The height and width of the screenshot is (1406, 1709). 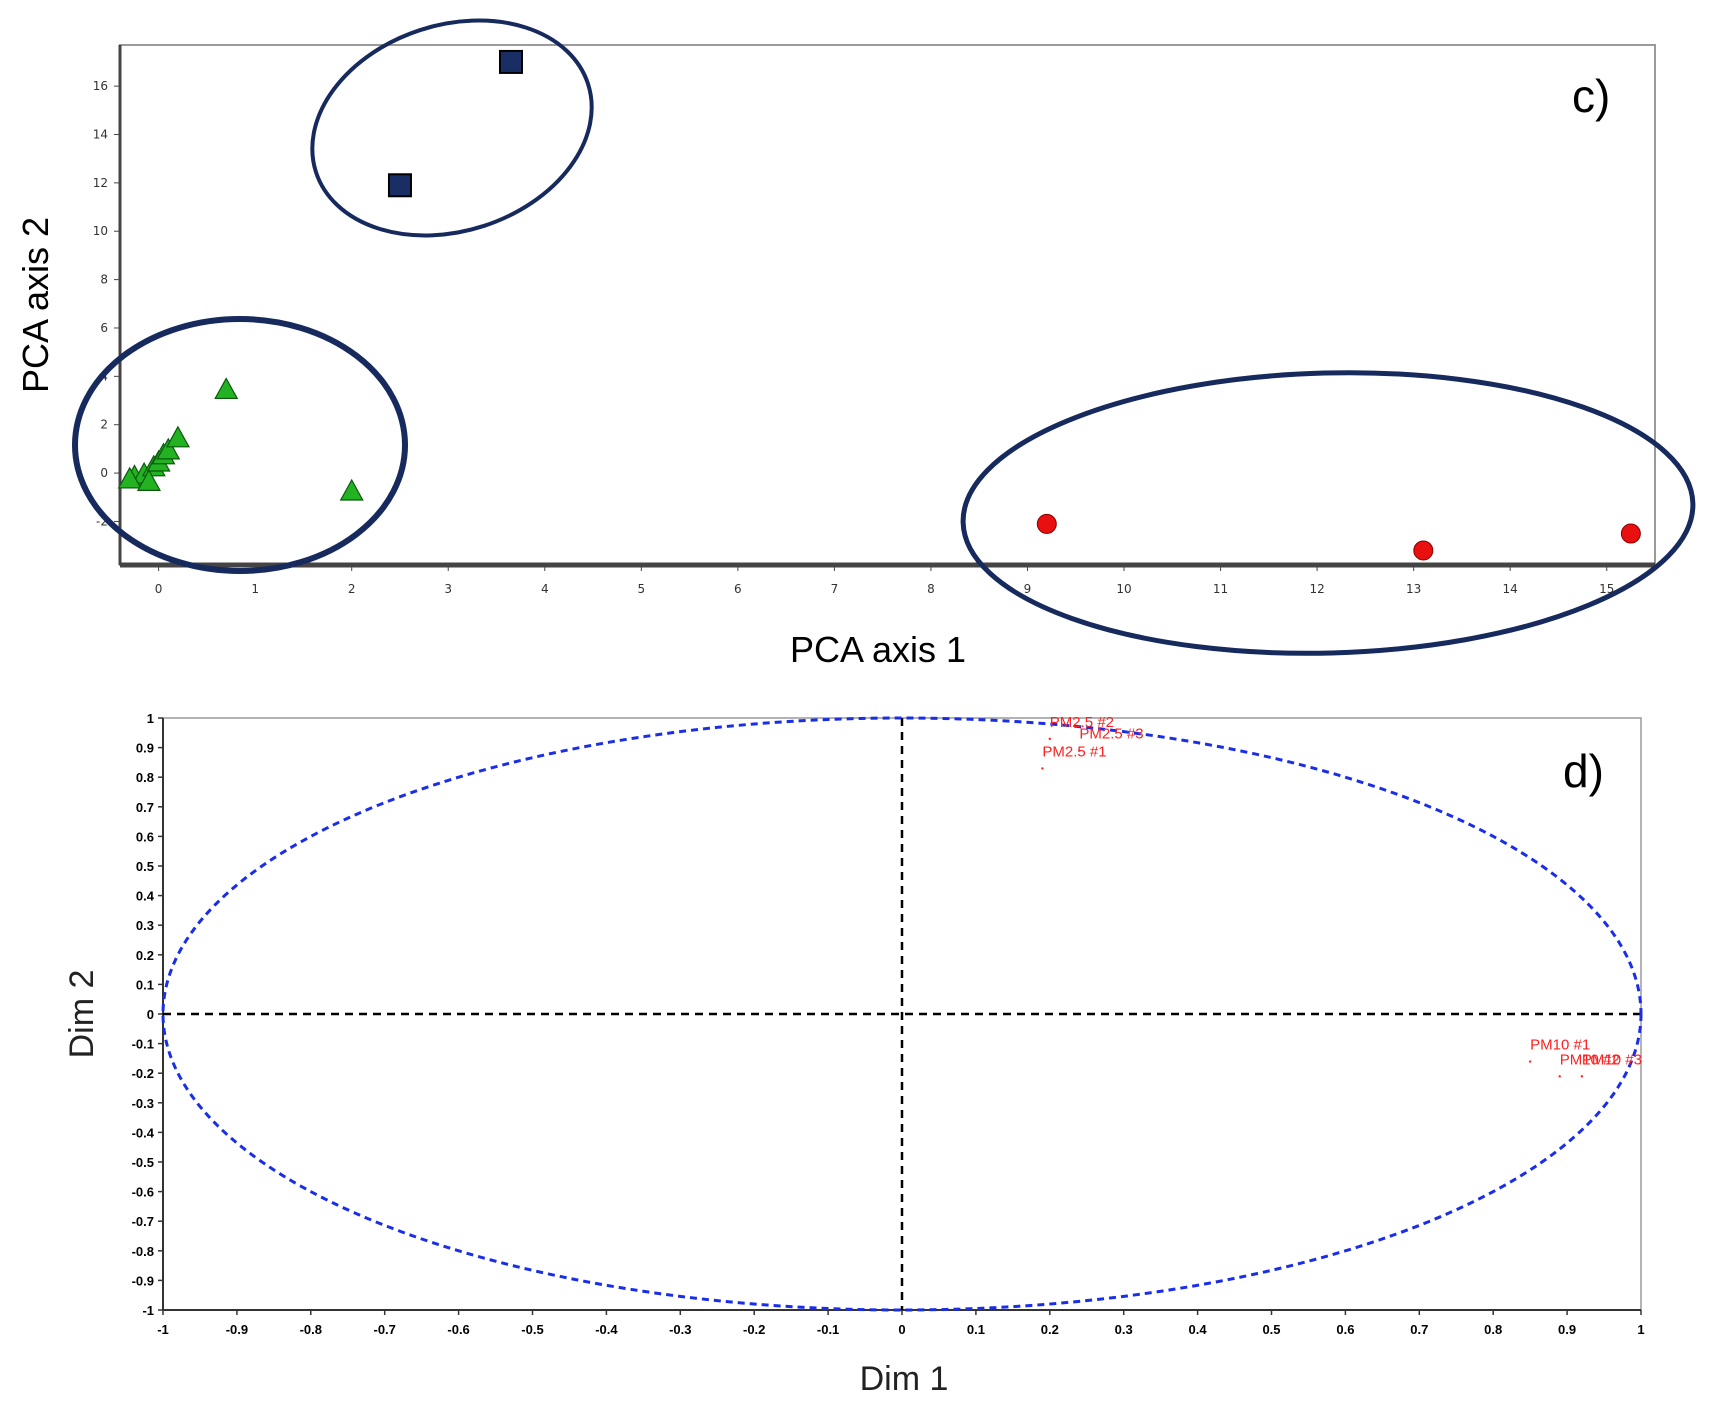 What do you see at coordinates (1493, 1329) in the screenshot?
I see `panel-d-x-tick-label: 0.8` at bounding box center [1493, 1329].